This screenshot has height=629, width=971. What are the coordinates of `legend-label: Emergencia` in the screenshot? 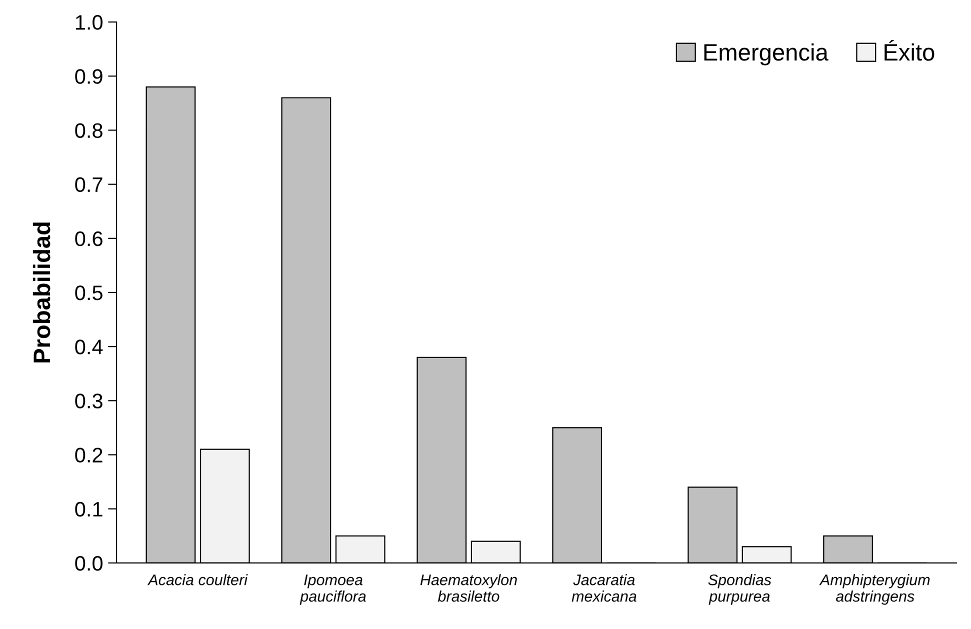 It's located at (766, 54).